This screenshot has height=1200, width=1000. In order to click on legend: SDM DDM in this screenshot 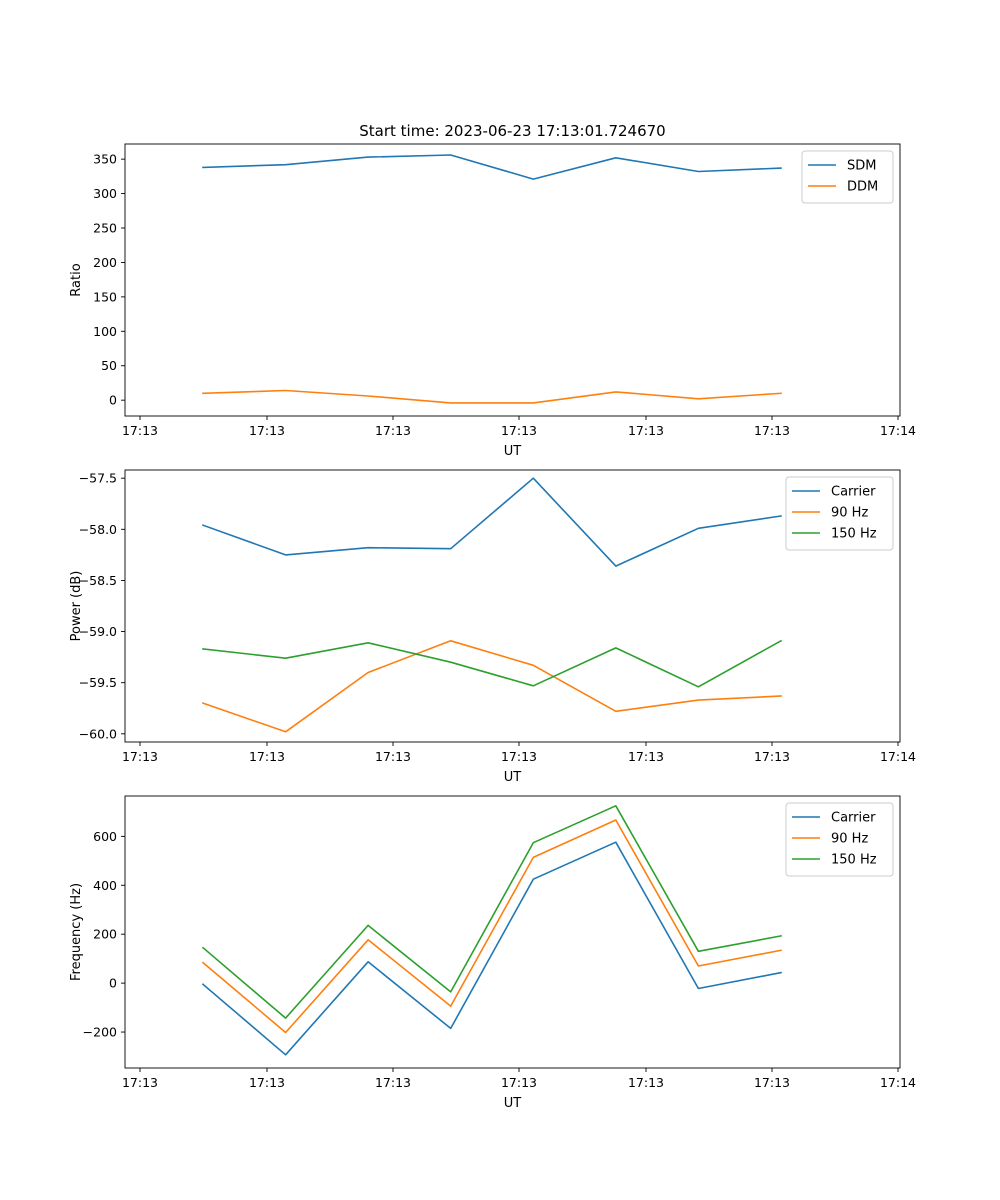, I will do `click(847, 177)`.